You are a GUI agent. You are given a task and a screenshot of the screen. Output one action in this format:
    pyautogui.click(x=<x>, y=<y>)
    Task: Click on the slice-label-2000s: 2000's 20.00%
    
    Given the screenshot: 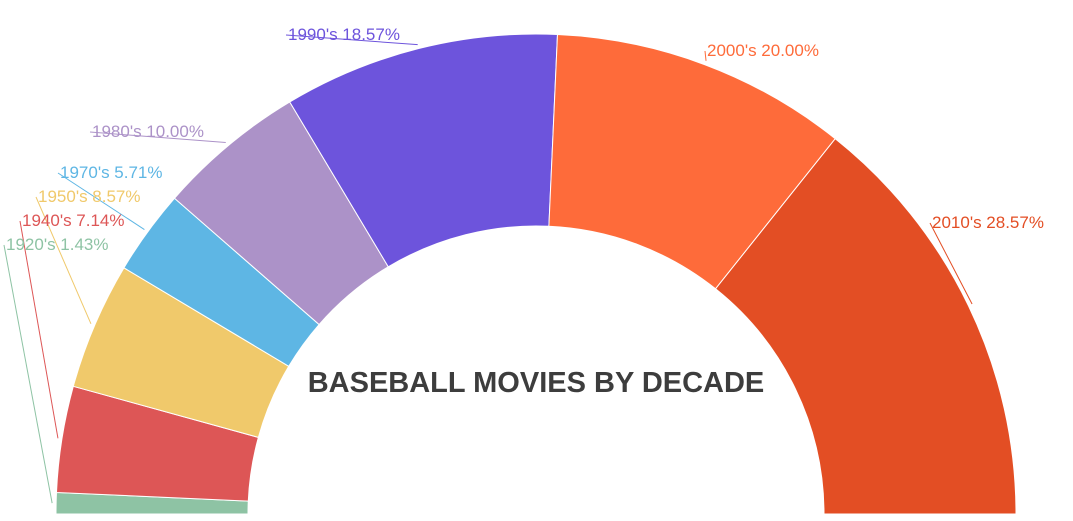 What is the action you would take?
    pyautogui.click(x=763, y=50)
    